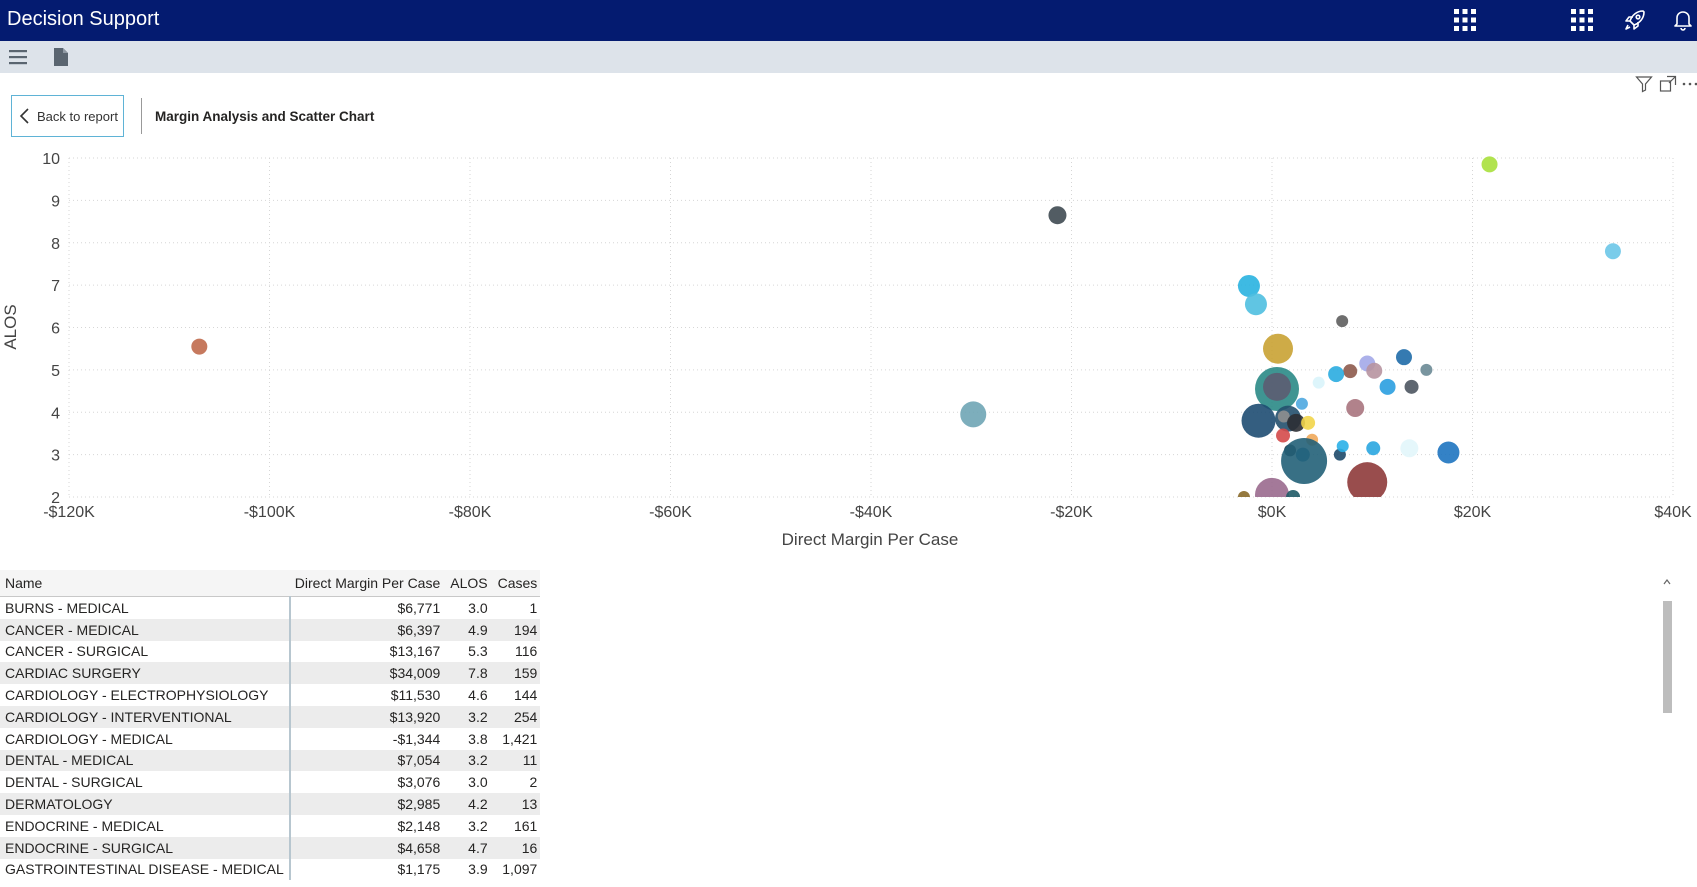 This screenshot has height=887, width=1697. I want to click on column-header: ALOS, so click(469, 583).